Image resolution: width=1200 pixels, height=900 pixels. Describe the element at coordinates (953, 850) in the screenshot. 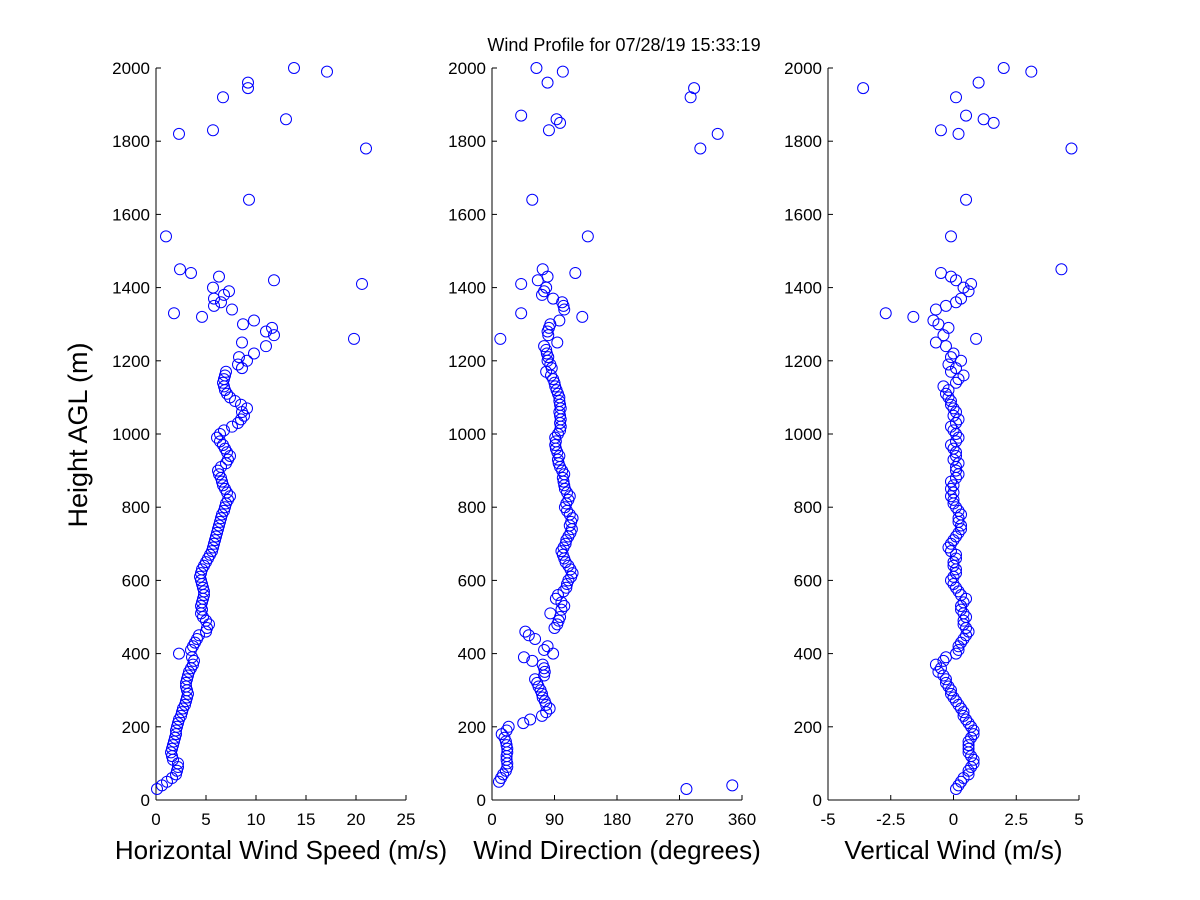

I see `vertical-x-axis-label: Vertical Wind (m/s)` at that location.